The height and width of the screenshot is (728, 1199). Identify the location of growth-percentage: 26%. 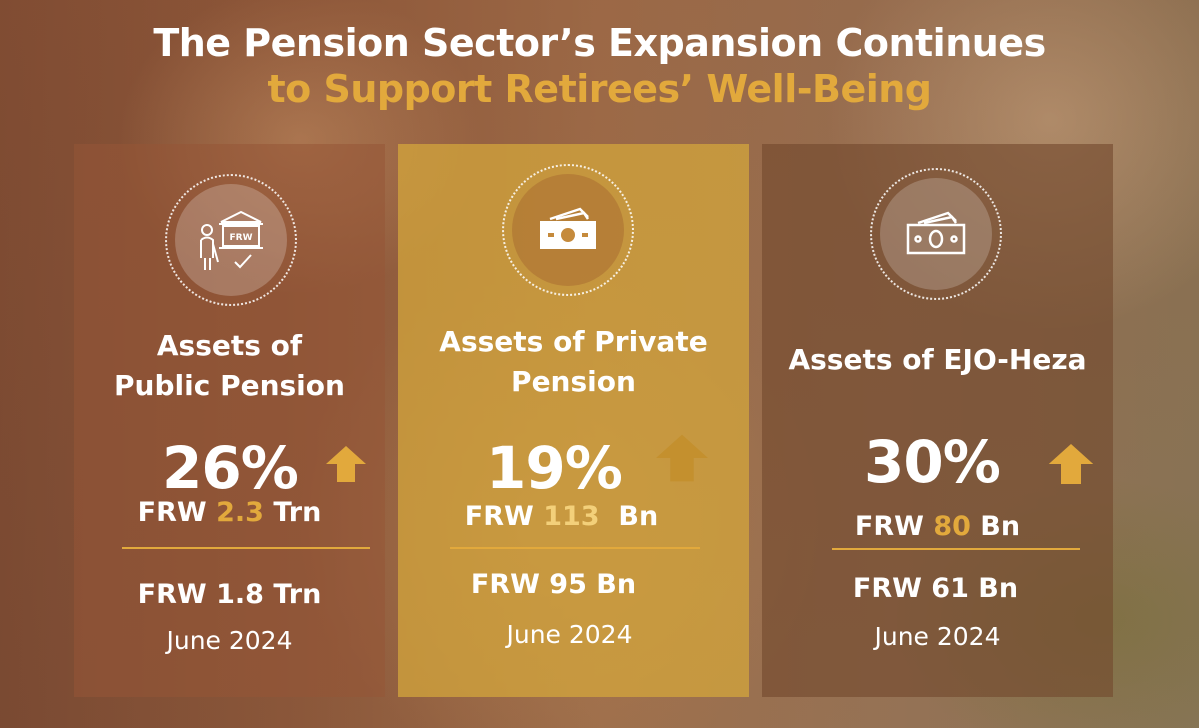
(230, 468).